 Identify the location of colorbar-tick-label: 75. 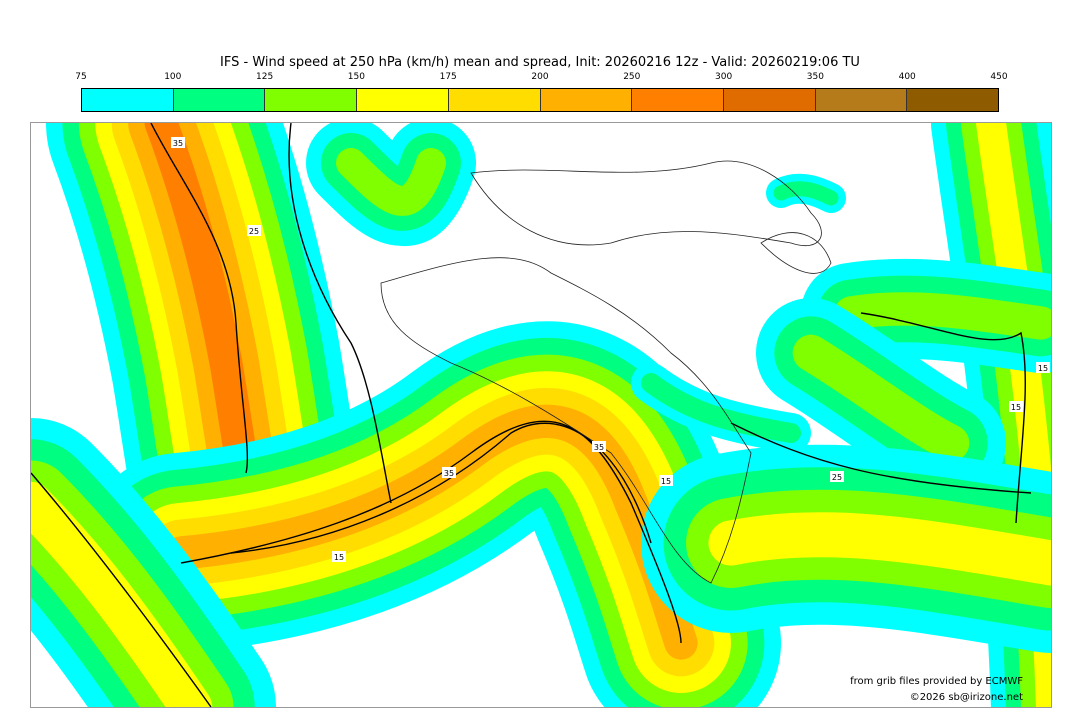
(81, 77).